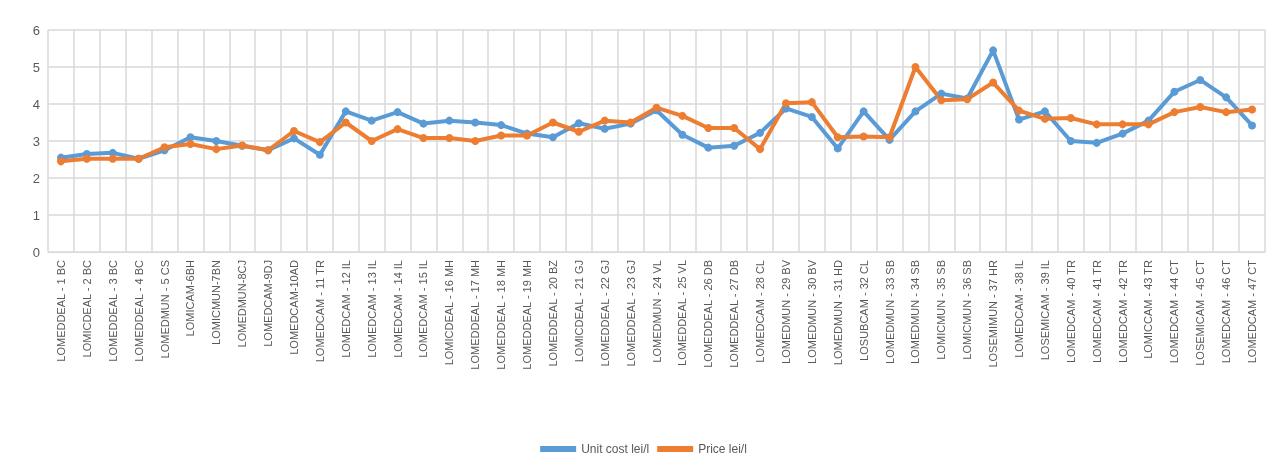 The height and width of the screenshot is (466, 1287). What do you see at coordinates (475, 314) in the screenshot?
I see `x-tick-label: LOMEDDEAL - 17 MH` at bounding box center [475, 314].